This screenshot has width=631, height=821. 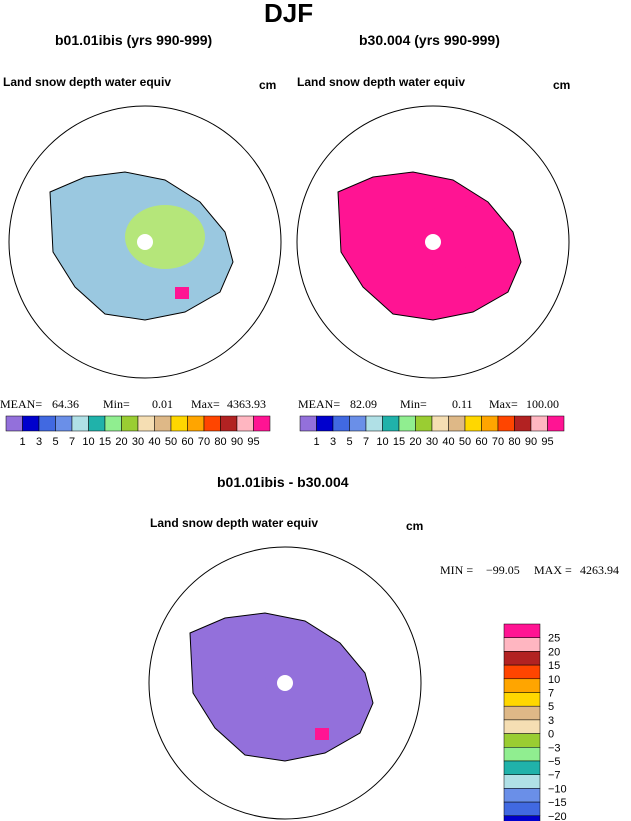 I want to click on panel1-title: b01.01ibis (yrs 990-999), so click(x=134, y=40).